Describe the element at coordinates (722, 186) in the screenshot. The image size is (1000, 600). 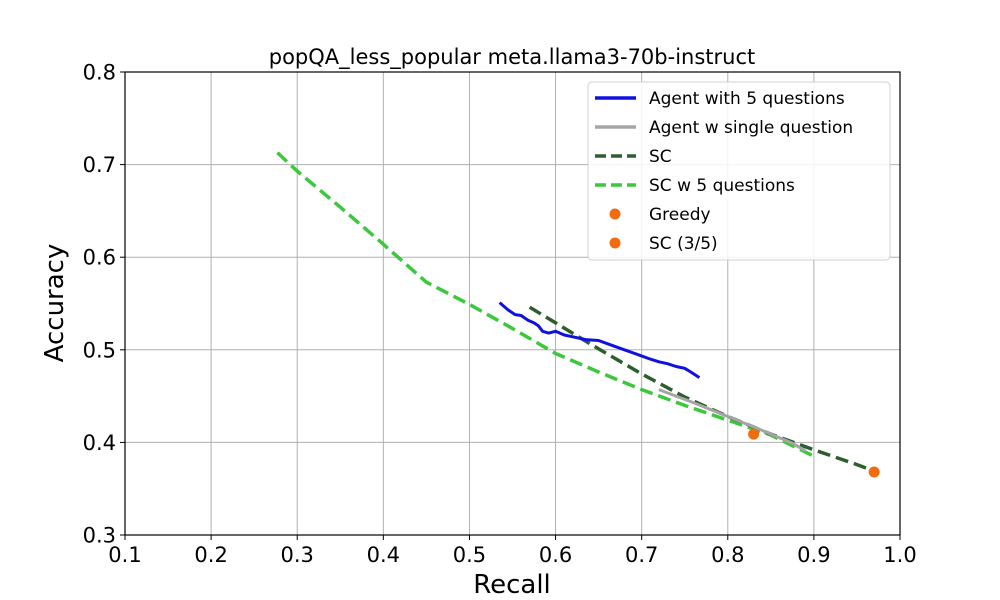
I see `legend-label: SC w 5 questions` at that location.